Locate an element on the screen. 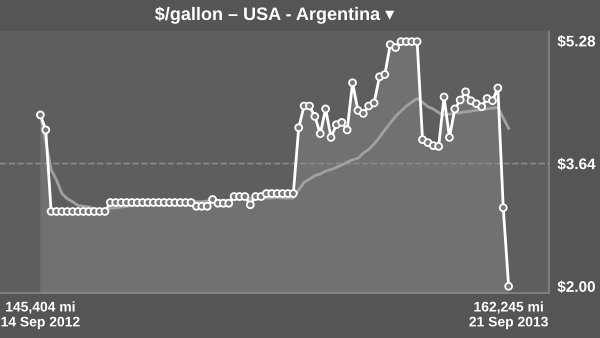  x-tick-label: 145,404 mi 14 Sep 2012 is located at coordinates (40, 315).